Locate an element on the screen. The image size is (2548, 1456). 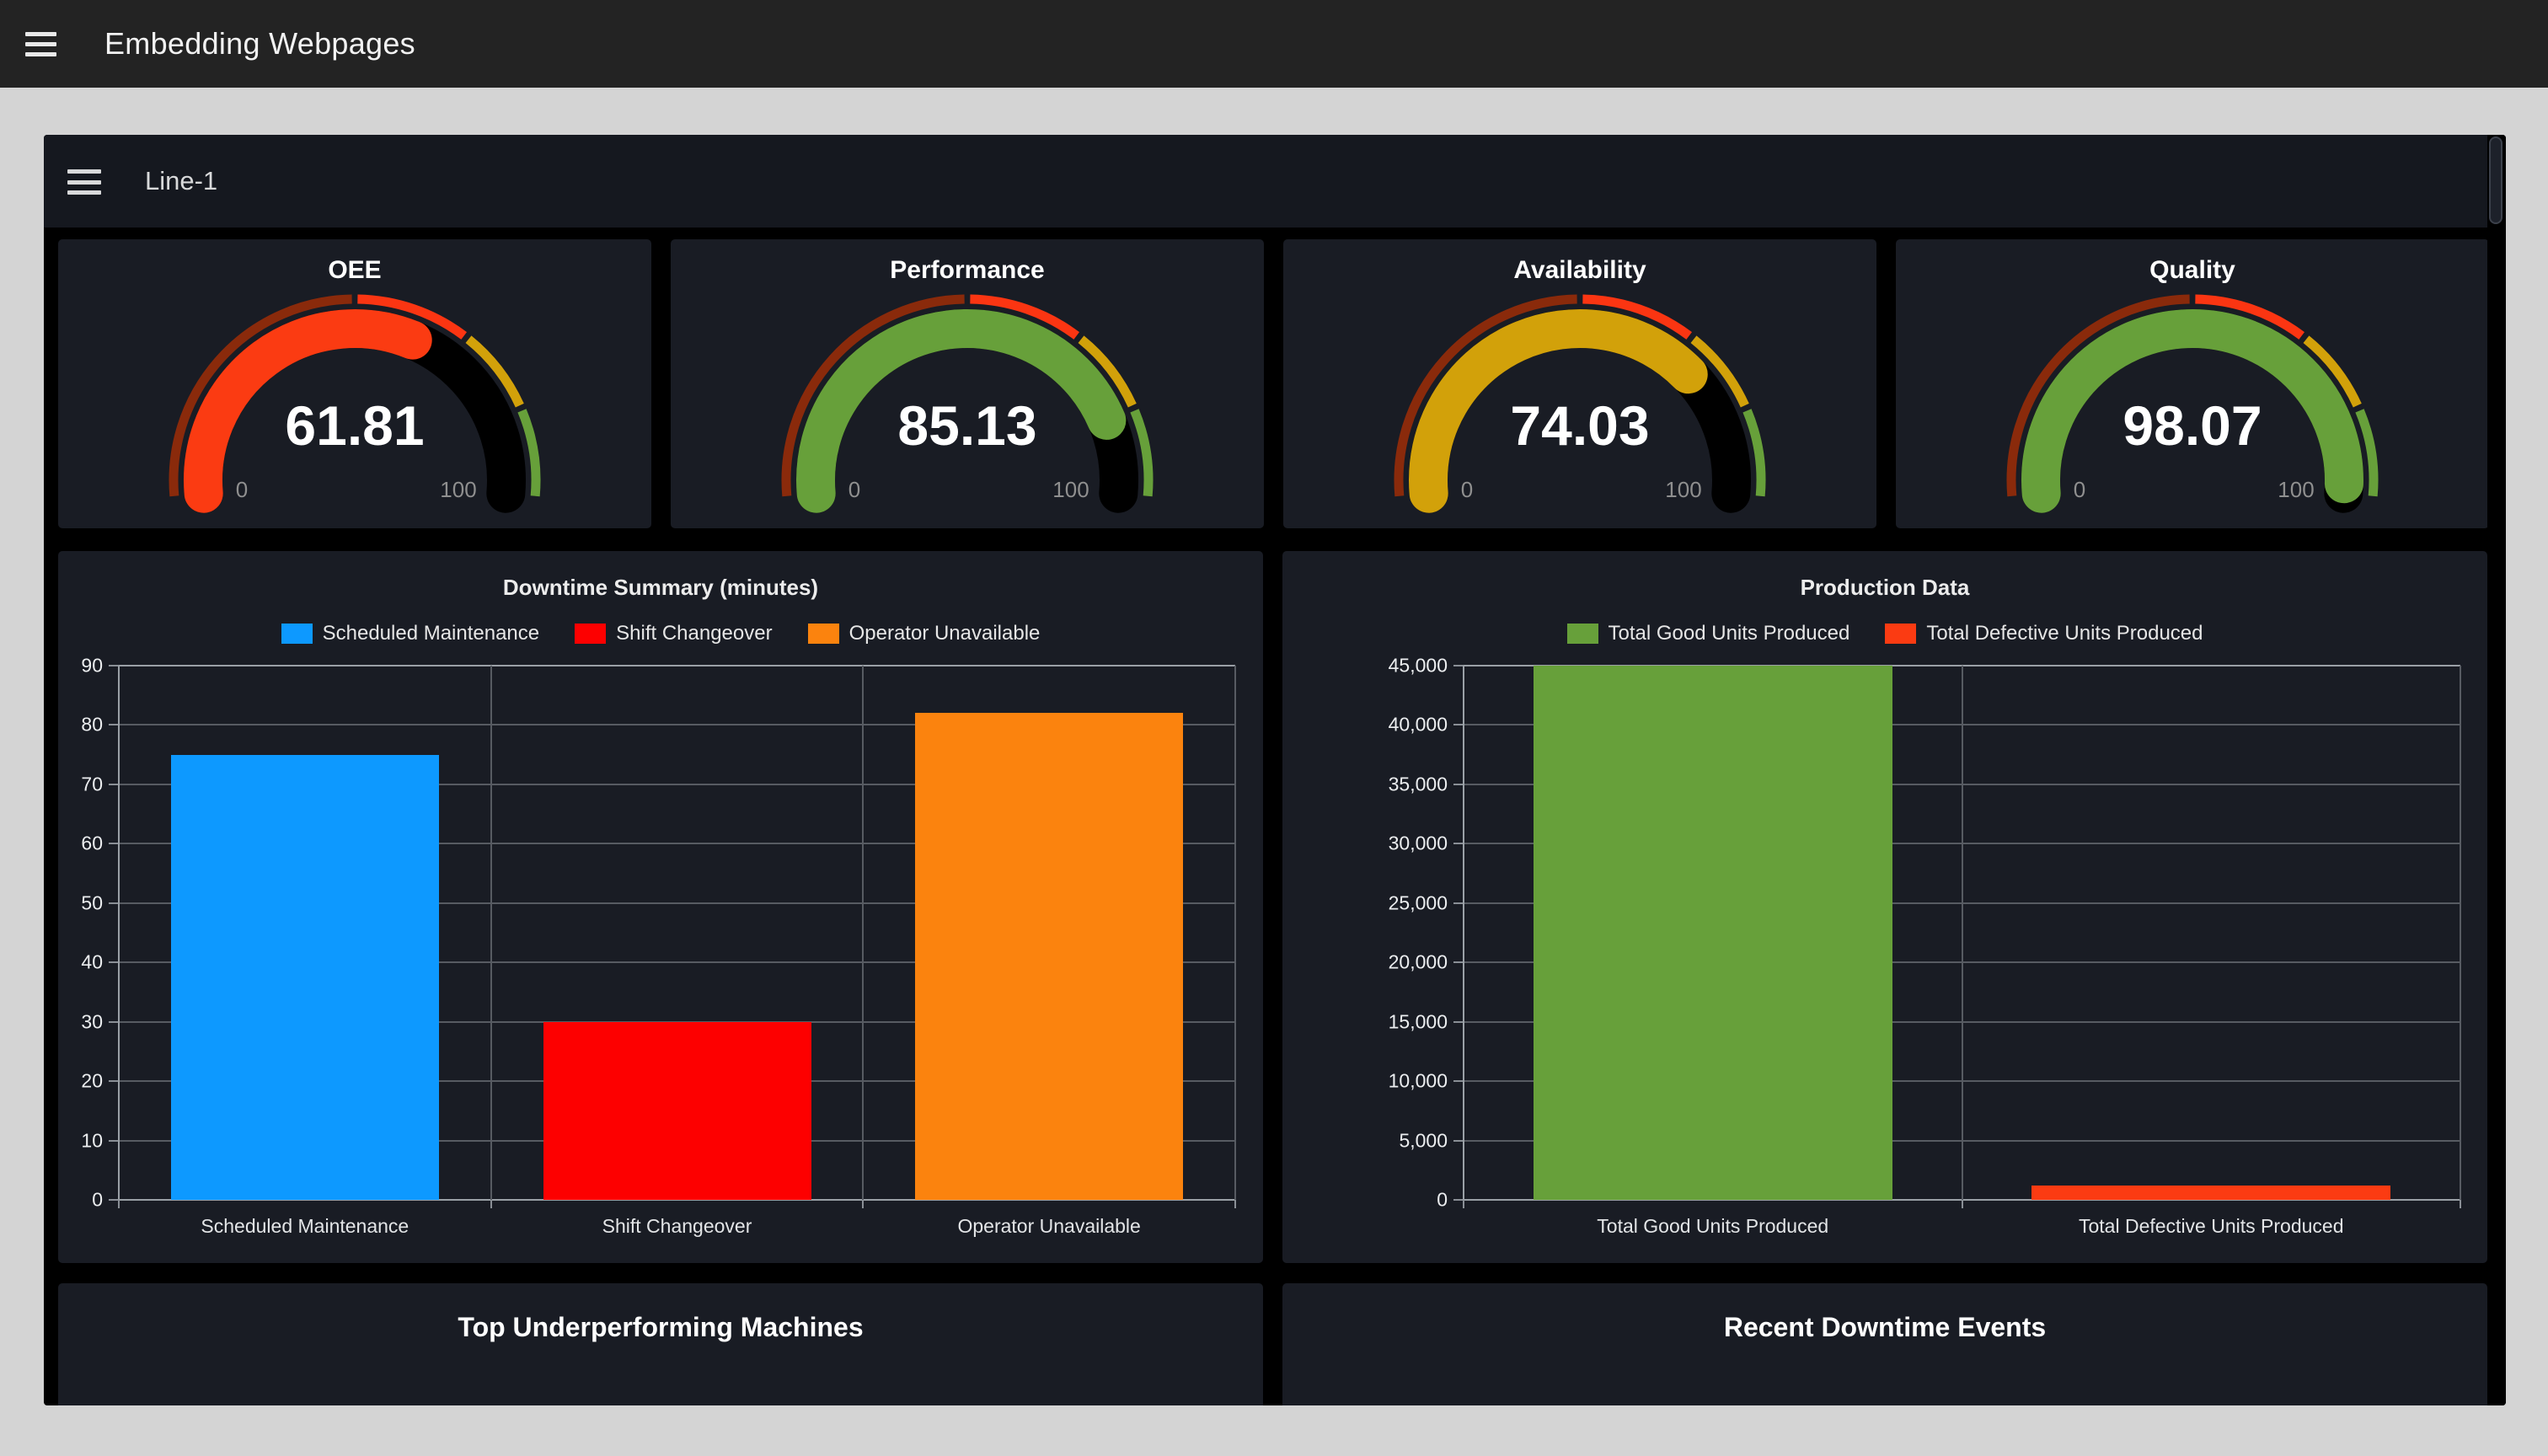
bottom-panel-title: Recent Downtime Events is located at coordinates (1885, 1327).